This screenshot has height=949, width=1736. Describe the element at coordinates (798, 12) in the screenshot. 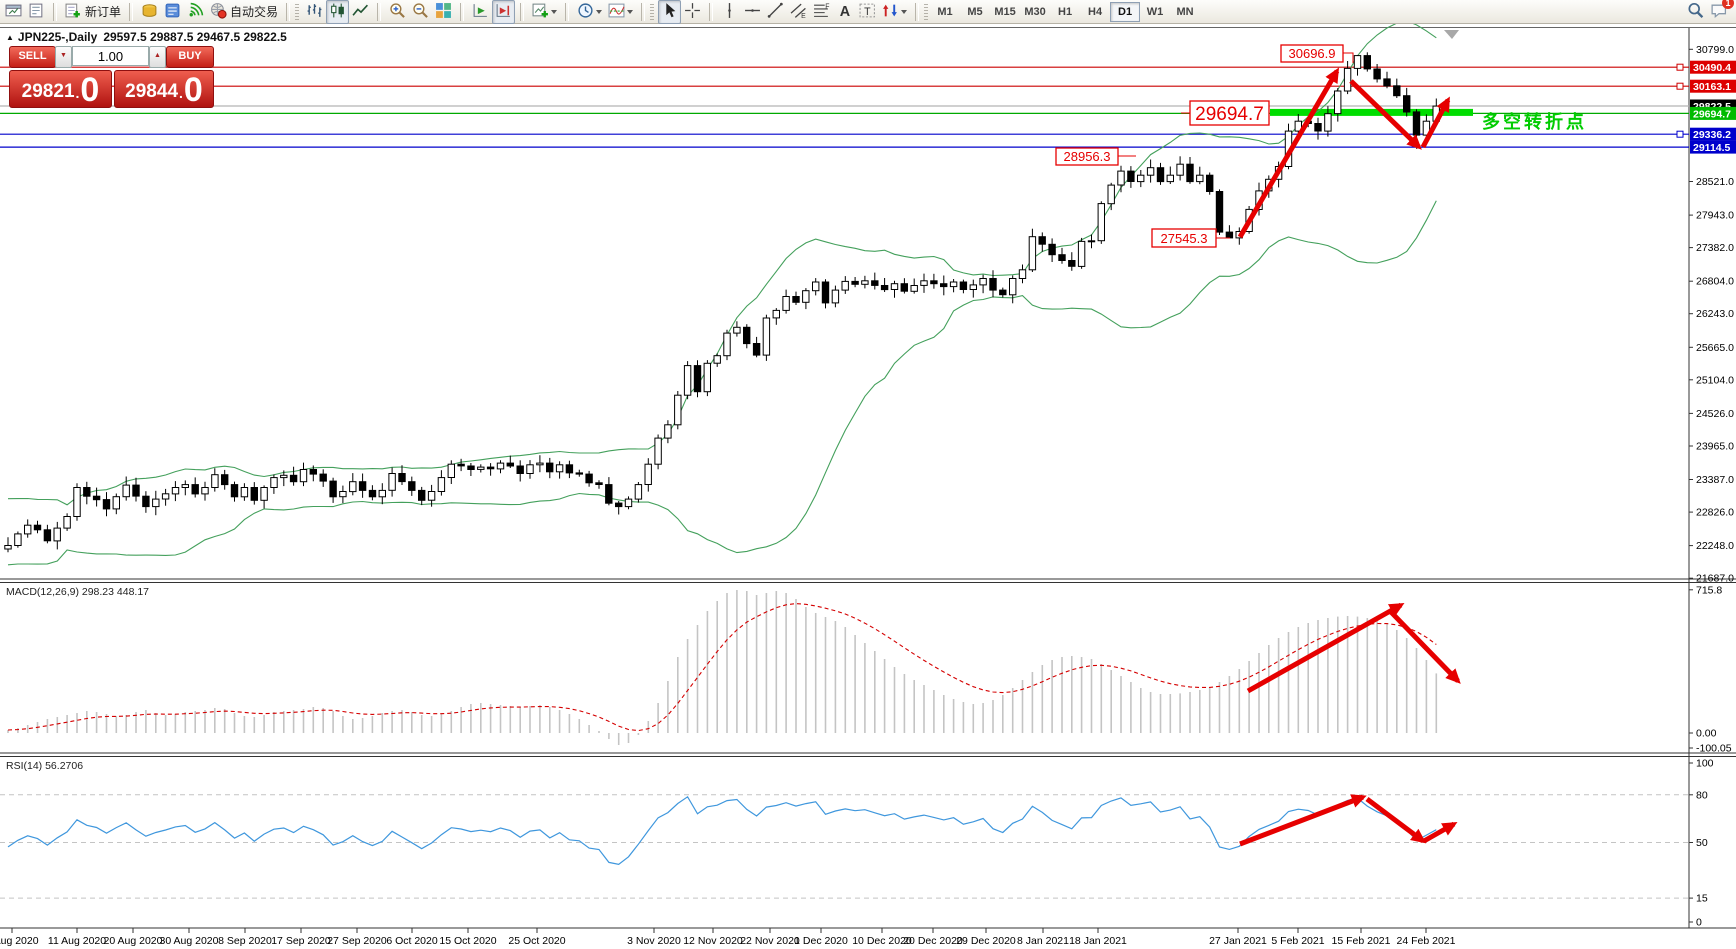

I see `equidistant-channel-tool-button: E` at that location.